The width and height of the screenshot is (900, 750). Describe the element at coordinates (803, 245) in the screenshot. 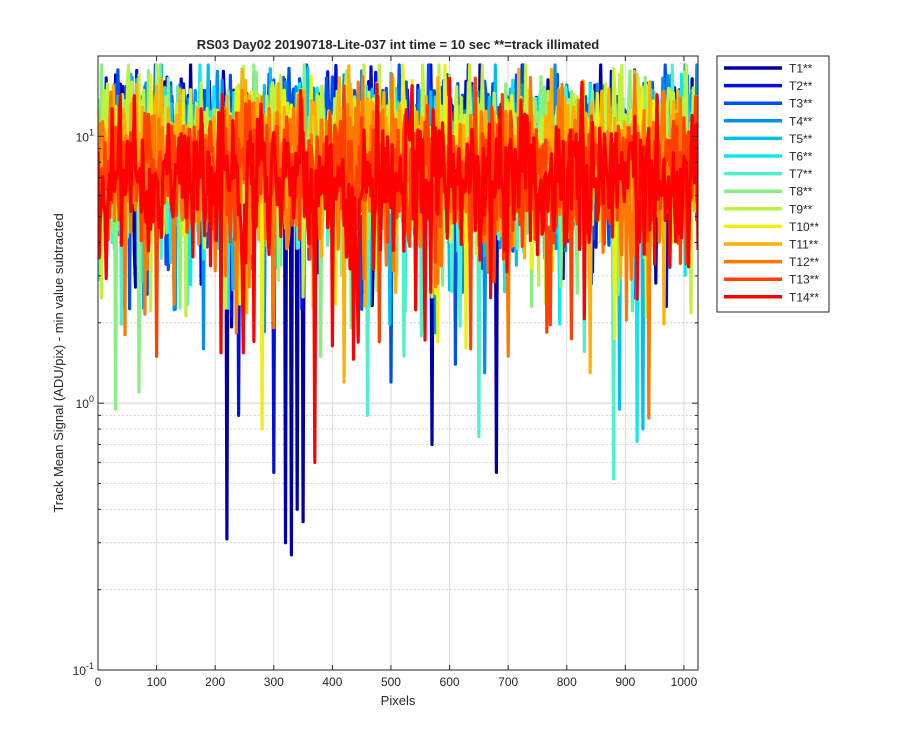

I see `legend-label: T11**` at that location.